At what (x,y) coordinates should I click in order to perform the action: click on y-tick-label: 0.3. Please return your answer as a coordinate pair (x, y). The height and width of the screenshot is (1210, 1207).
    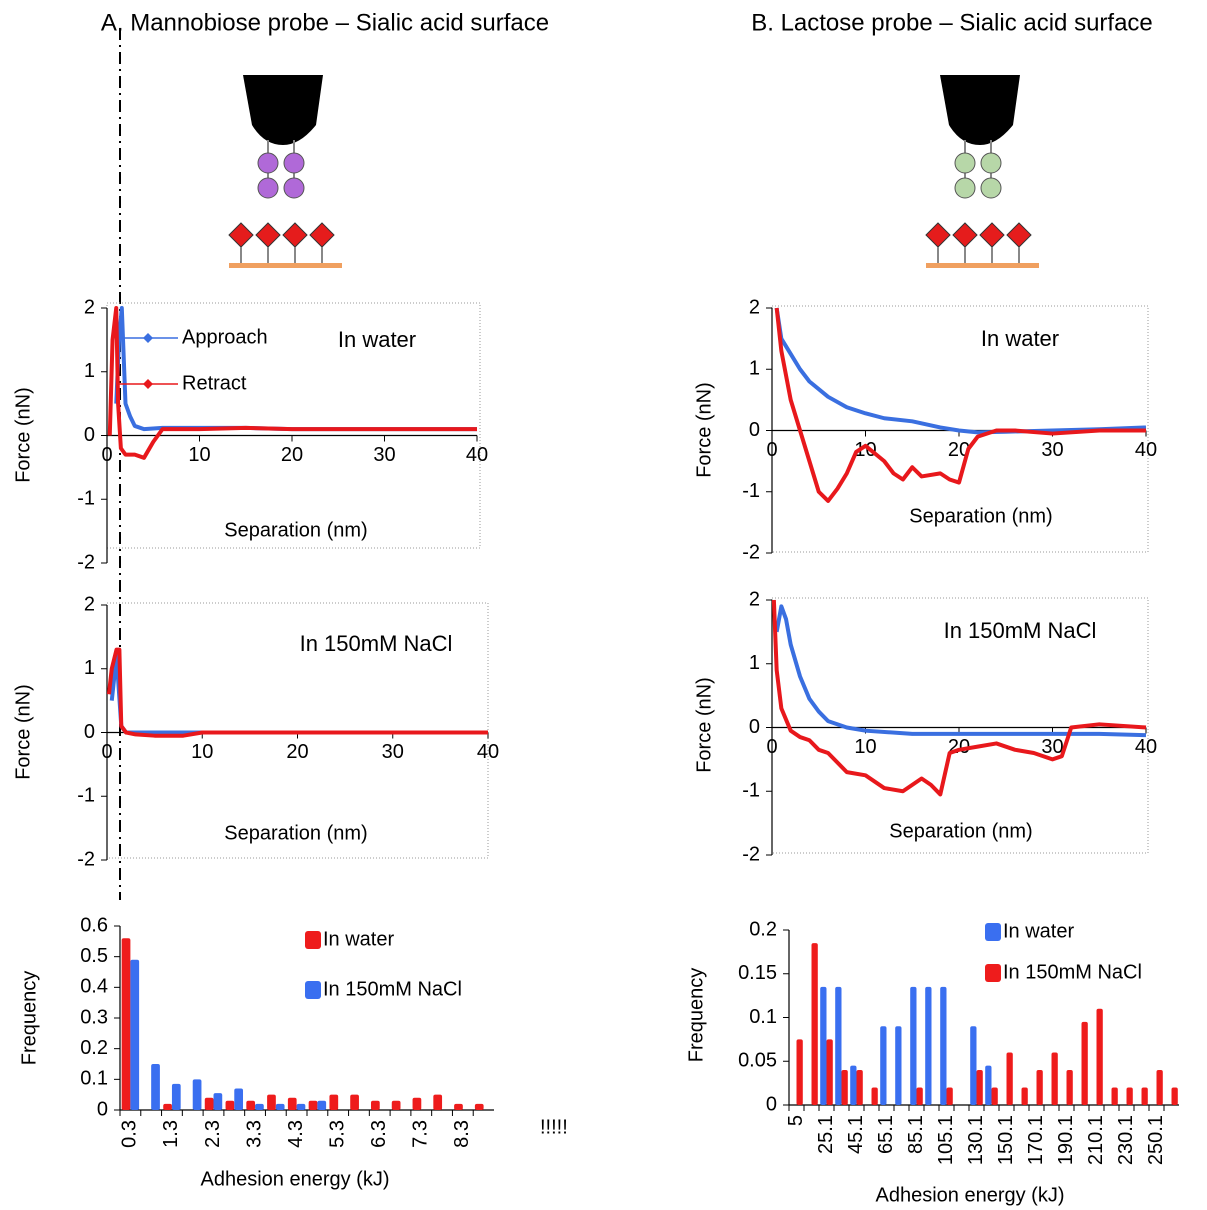
    Looking at the image, I should click on (94, 1017).